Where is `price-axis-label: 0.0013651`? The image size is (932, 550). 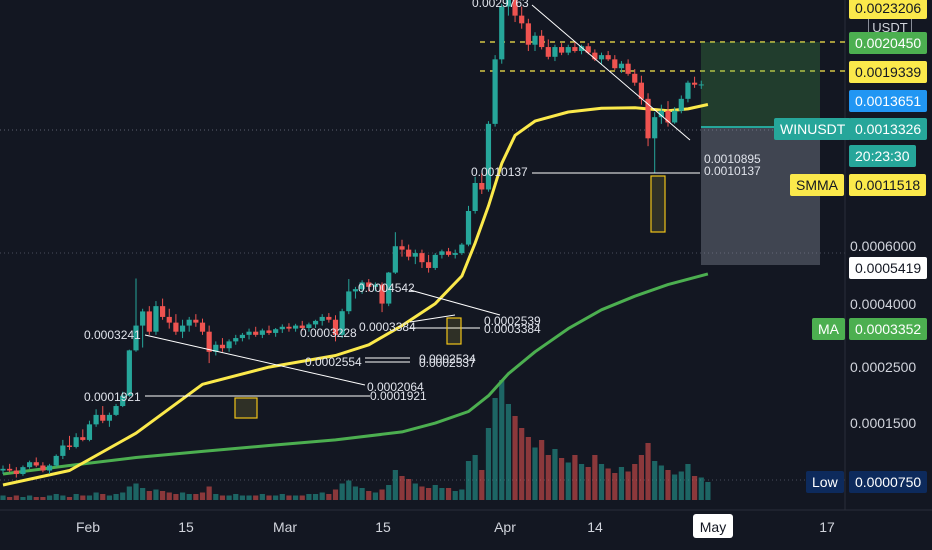
price-axis-label: 0.0013651 is located at coordinates (888, 101).